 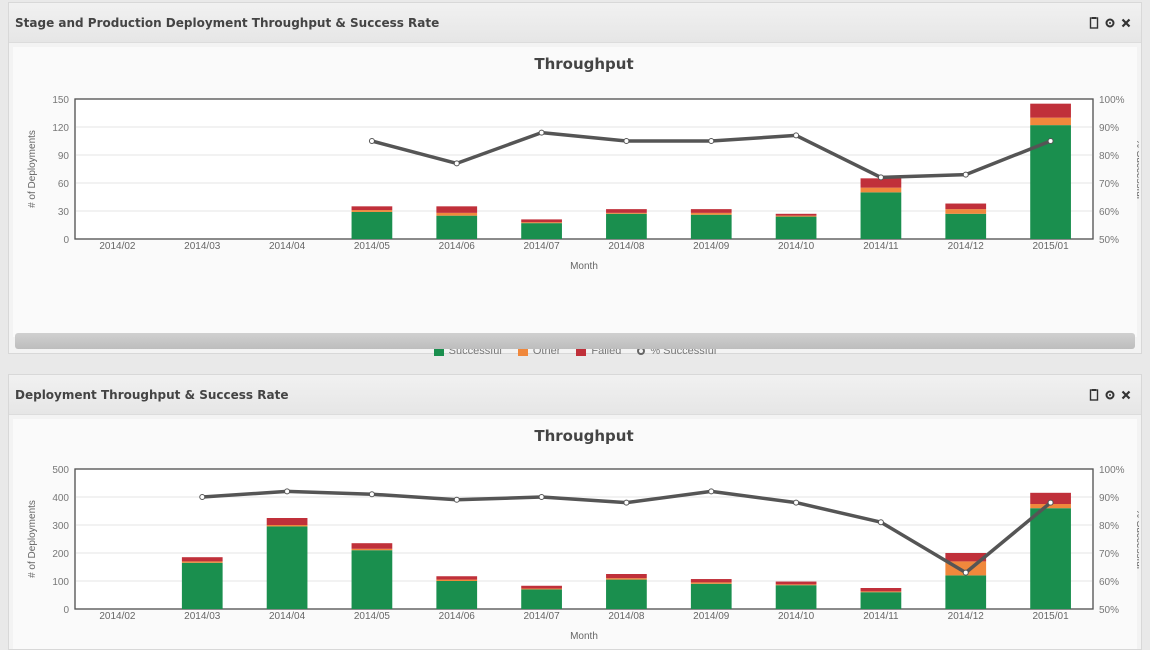 What do you see at coordinates (117, 616) in the screenshot?
I see `x-tick-label: 2014/02` at bounding box center [117, 616].